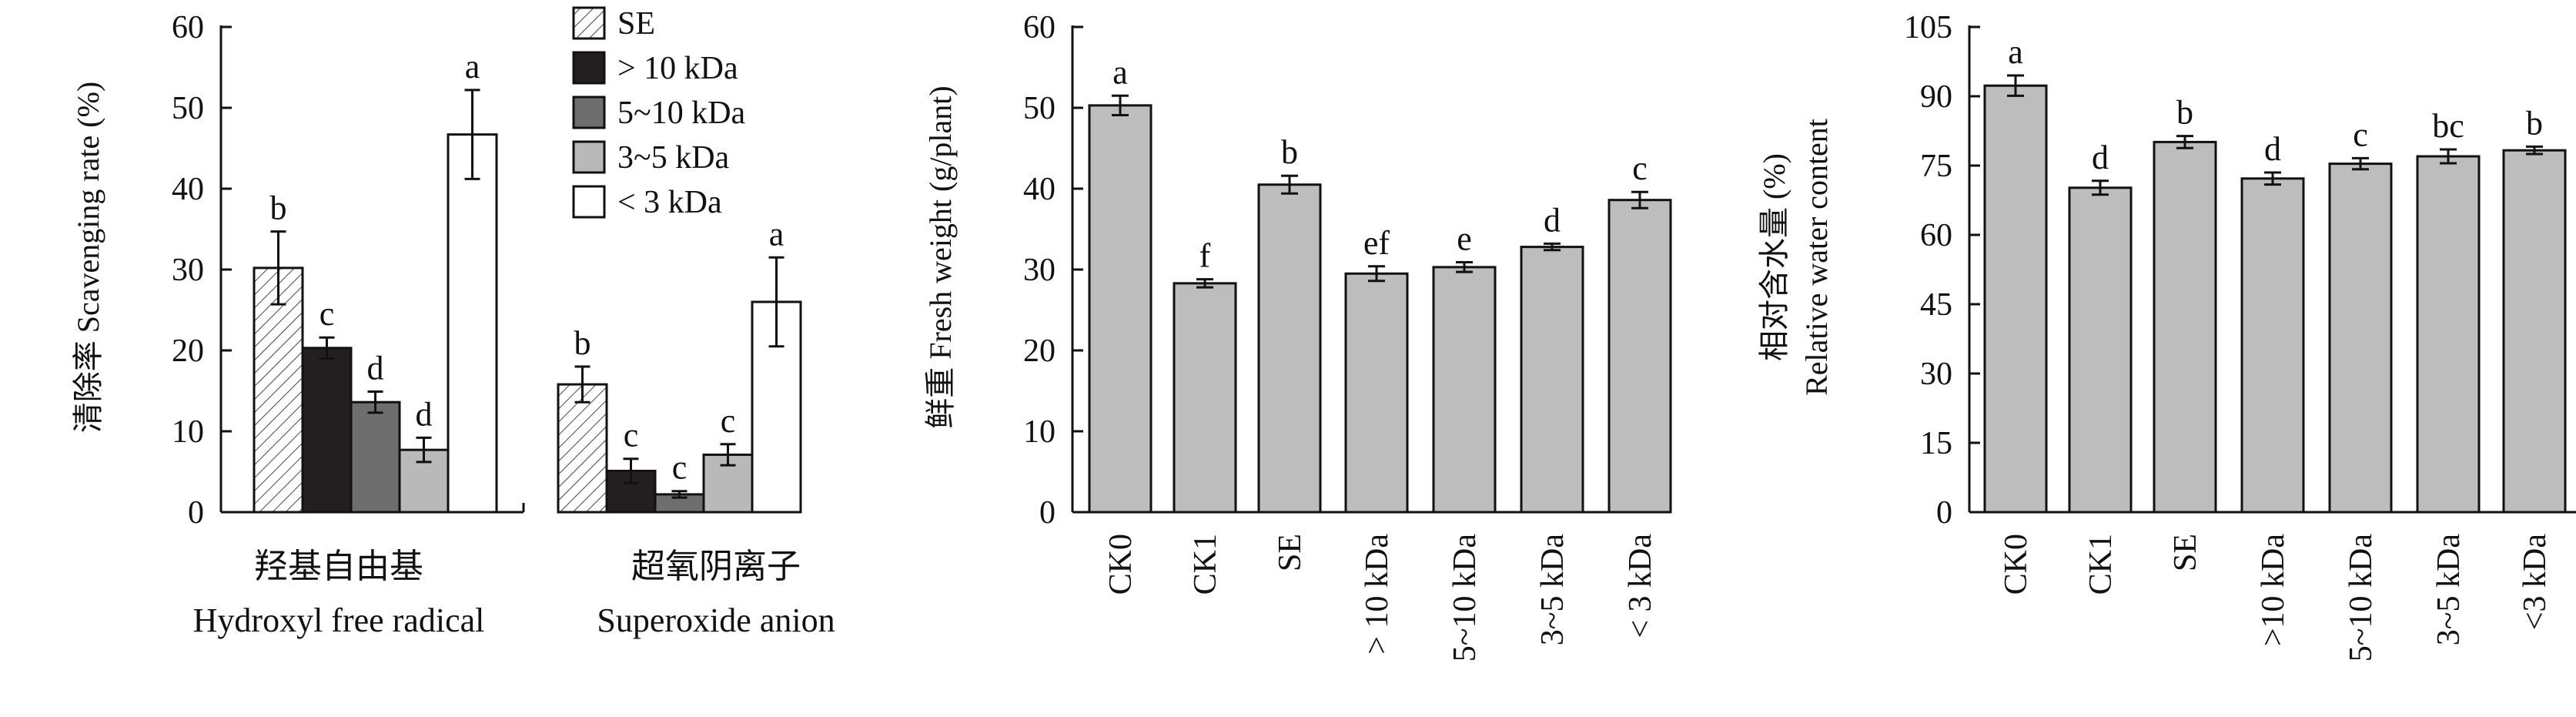  What do you see at coordinates (279, 208) in the screenshot?
I see `panel1-sig-letter-0-0: b` at bounding box center [279, 208].